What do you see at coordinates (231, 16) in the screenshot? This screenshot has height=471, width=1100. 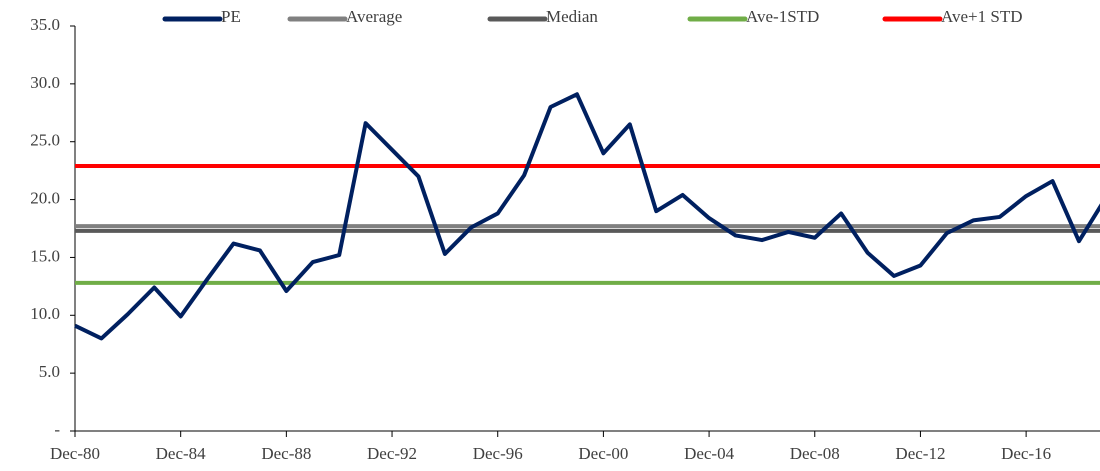 I see `legend-label: PE` at bounding box center [231, 16].